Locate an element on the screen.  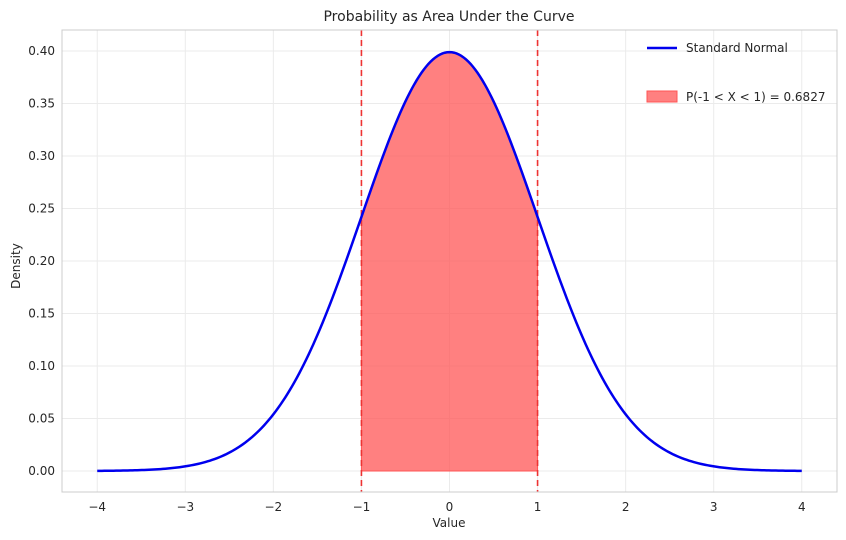
legend-area-swatch is located at coordinates (662, 96).